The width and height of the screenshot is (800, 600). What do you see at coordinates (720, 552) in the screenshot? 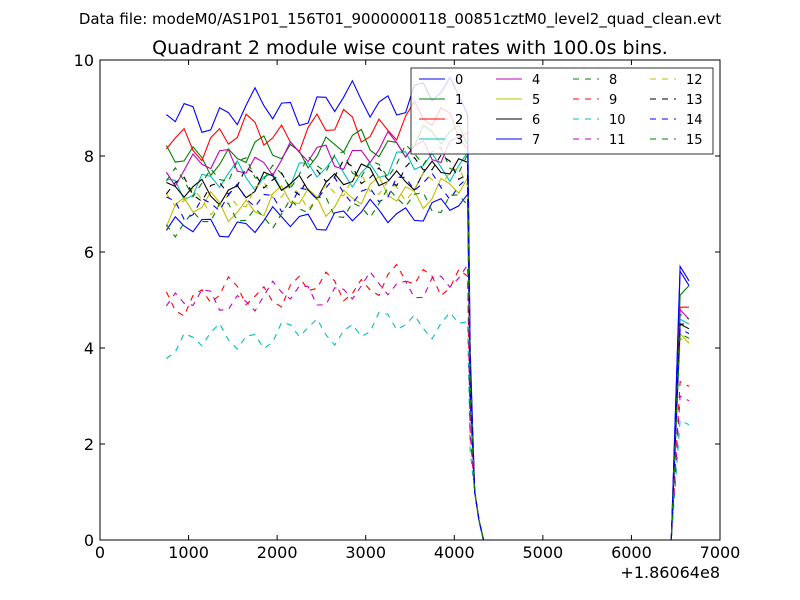
I see `x-tick-label: 7000` at bounding box center [720, 552].